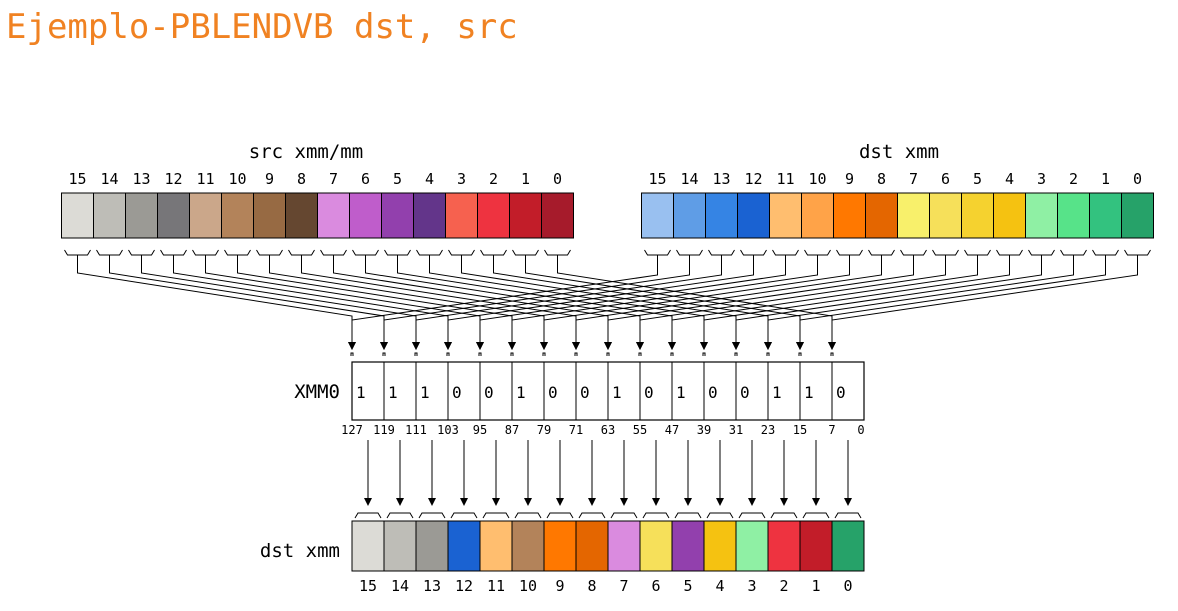 Image resolution: width=1178 pixels, height=611 pixels. What do you see at coordinates (397, 179) in the screenshot?
I see `src-byte-index: 5` at bounding box center [397, 179].